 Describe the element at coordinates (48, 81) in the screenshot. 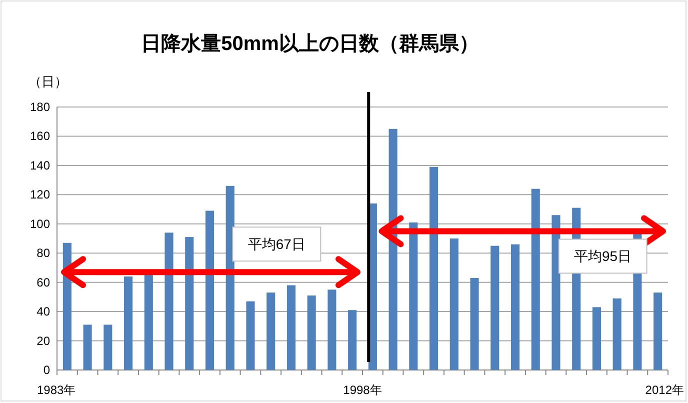

I see `y-axis-title: （日）` at that location.